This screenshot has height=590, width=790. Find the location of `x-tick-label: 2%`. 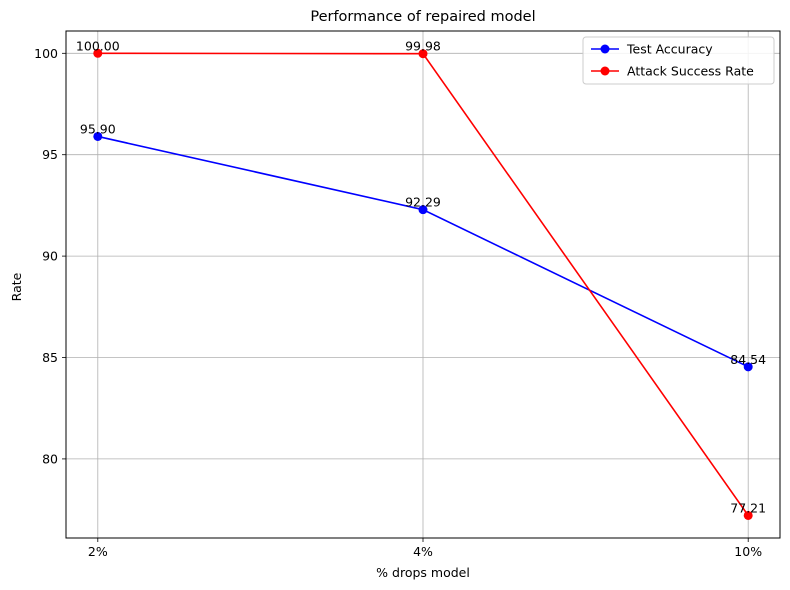

x-tick-label: 2% is located at coordinates (98, 551).